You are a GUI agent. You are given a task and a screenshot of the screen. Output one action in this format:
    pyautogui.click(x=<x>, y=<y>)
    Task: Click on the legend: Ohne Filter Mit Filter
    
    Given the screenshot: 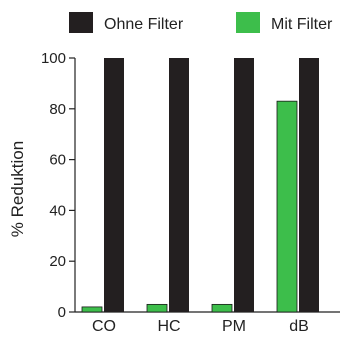 What is the action you would take?
    pyautogui.click(x=201, y=22)
    